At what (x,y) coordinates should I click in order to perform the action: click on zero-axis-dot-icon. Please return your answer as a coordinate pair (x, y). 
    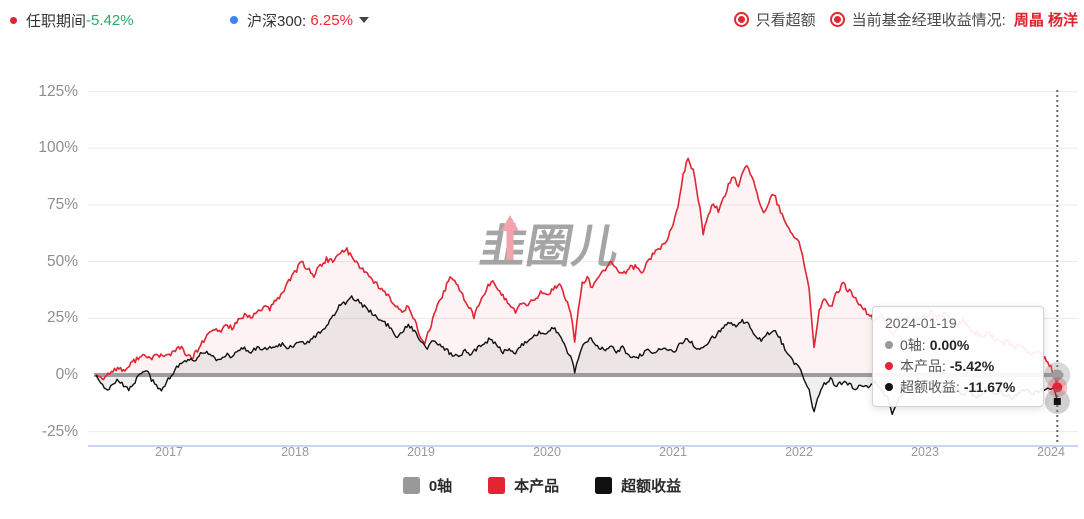
    Looking at the image, I should click on (889, 344).